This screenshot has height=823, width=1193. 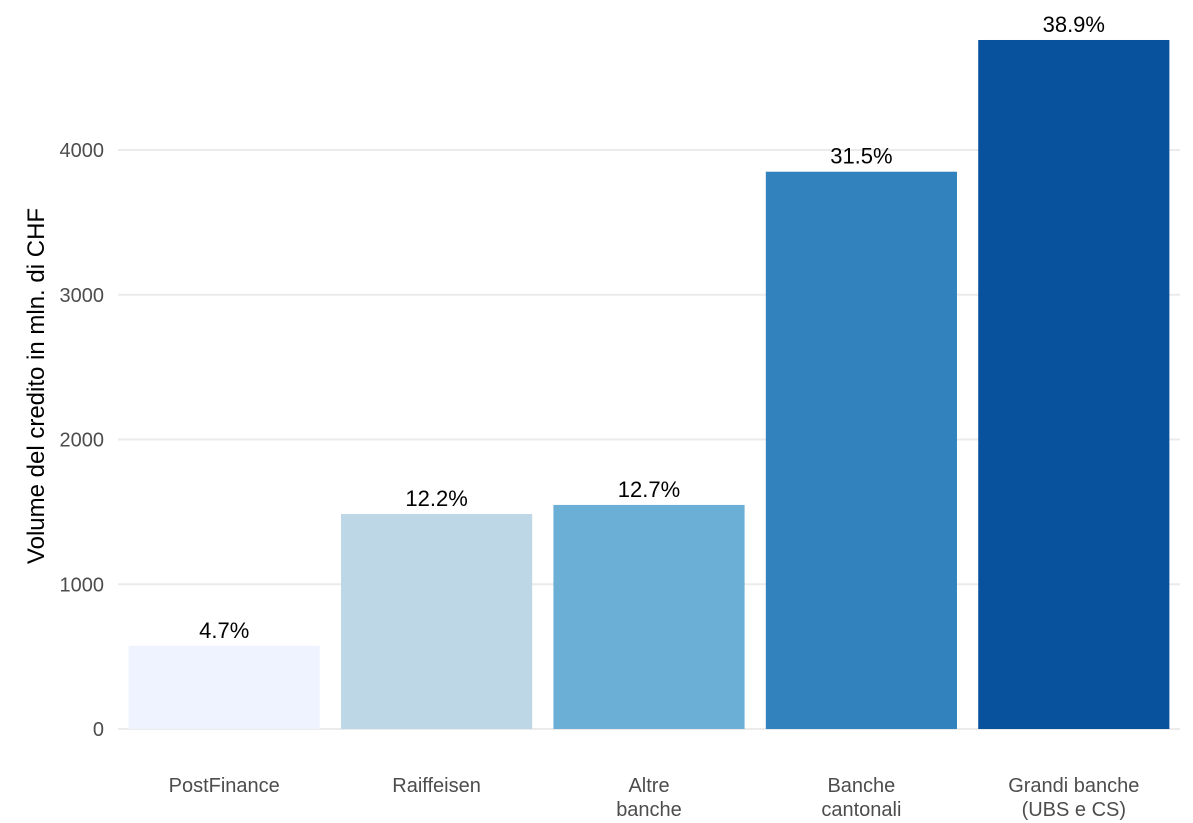 What do you see at coordinates (224, 630) in the screenshot?
I see `data-label: 4.7%` at bounding box center [224, 630].